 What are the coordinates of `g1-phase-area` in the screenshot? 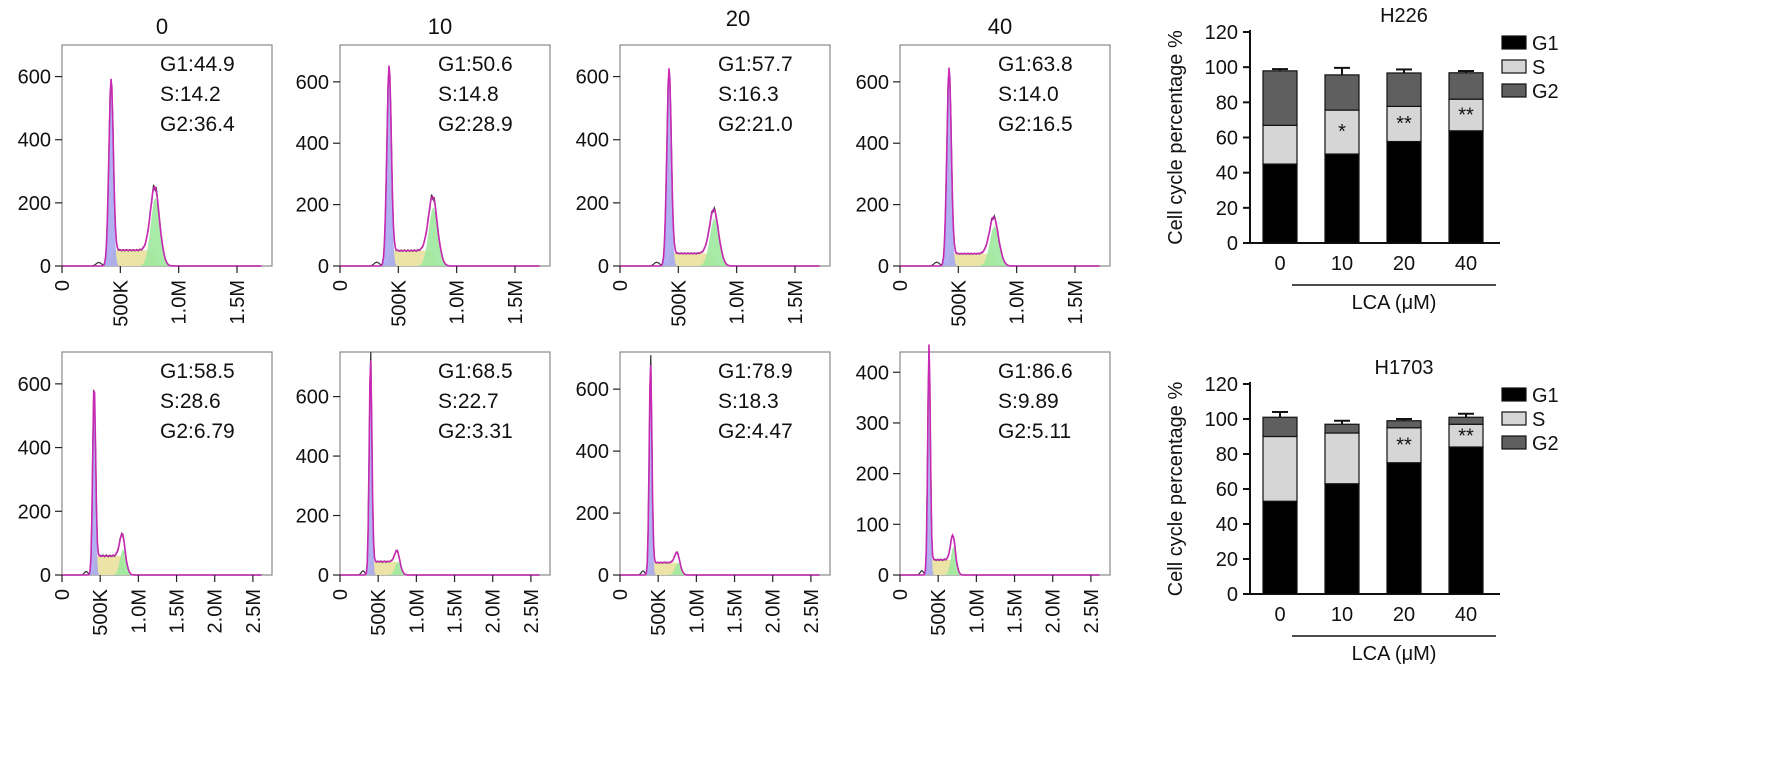 It's located at (162, 177).